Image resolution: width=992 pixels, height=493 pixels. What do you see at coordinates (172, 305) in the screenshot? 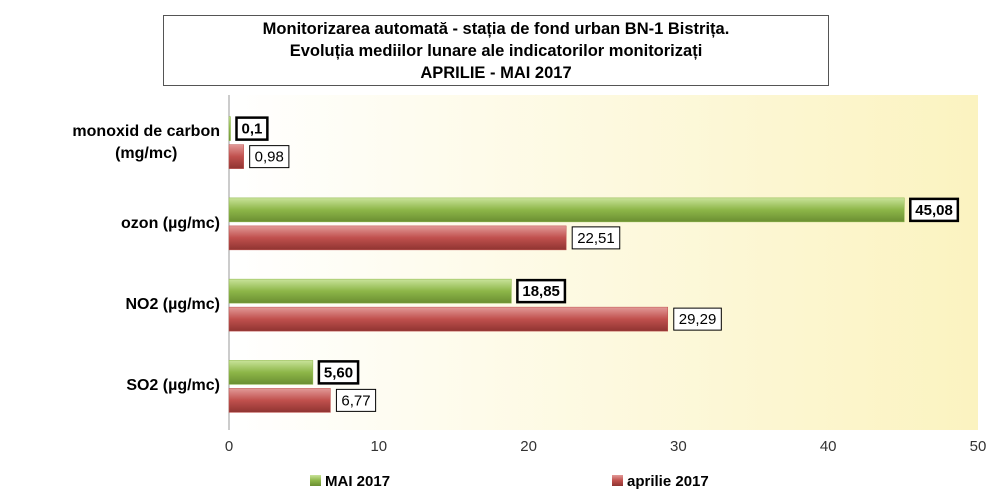
I see `y-tick-label: NO2 (µg/mc)` at bounding box center [172, 305].